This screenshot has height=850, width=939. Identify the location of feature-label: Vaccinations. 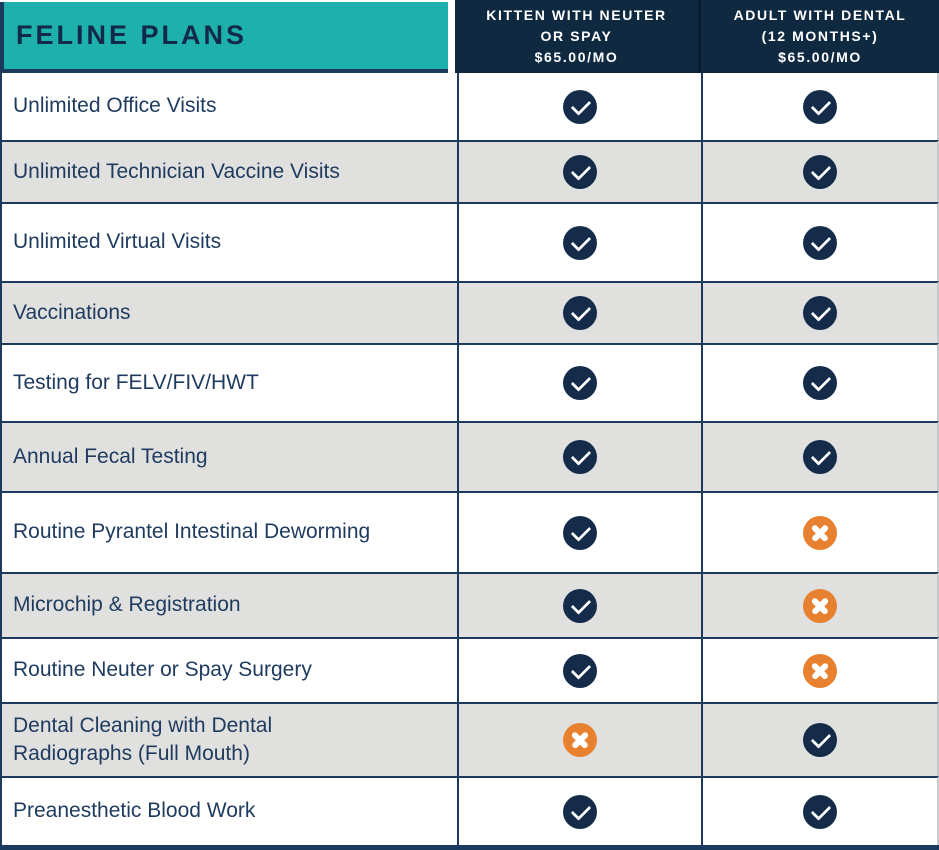
(72, 312).